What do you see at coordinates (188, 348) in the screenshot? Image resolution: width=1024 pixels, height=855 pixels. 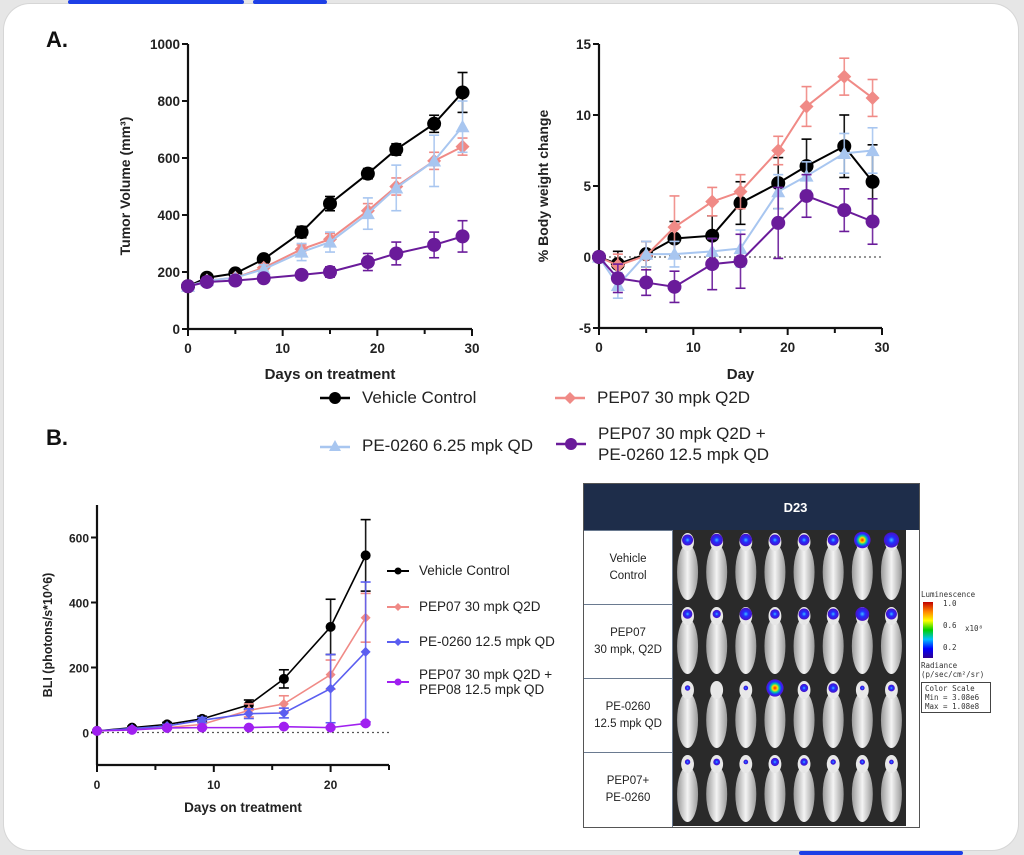 I see `x-tick-label: 0` at bounding box center [188, 348].